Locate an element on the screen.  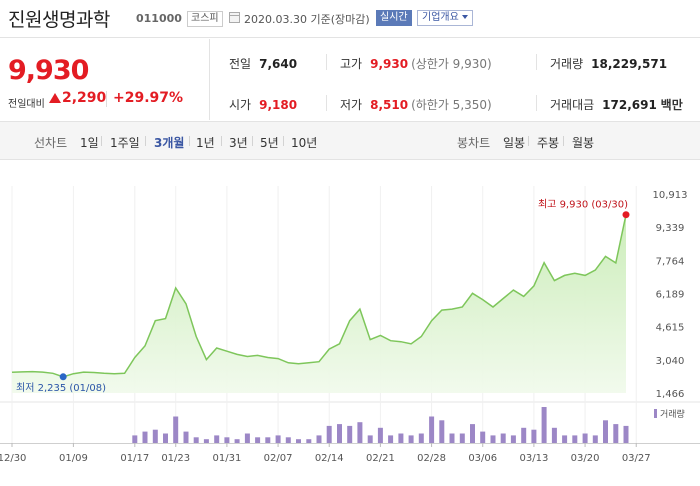
price-summary: 9,930 전일대비 2,290 +29.97% is located at coordinates (105, 79).